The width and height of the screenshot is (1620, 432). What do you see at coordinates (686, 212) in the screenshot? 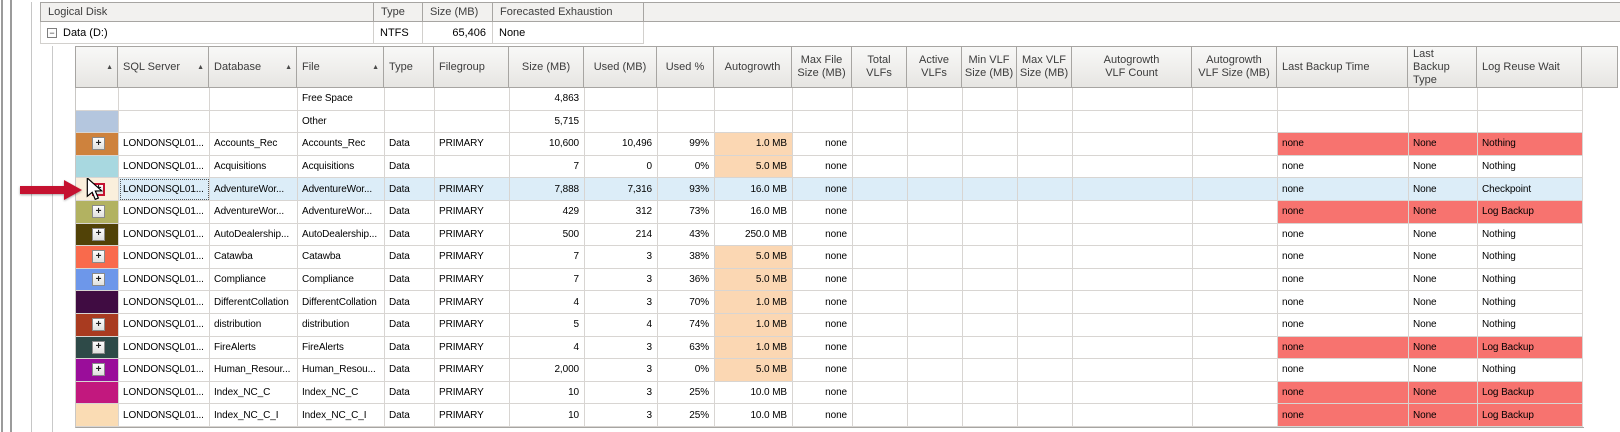
I see `cell-used_pct: 73%` at bounding box center [686, 212].